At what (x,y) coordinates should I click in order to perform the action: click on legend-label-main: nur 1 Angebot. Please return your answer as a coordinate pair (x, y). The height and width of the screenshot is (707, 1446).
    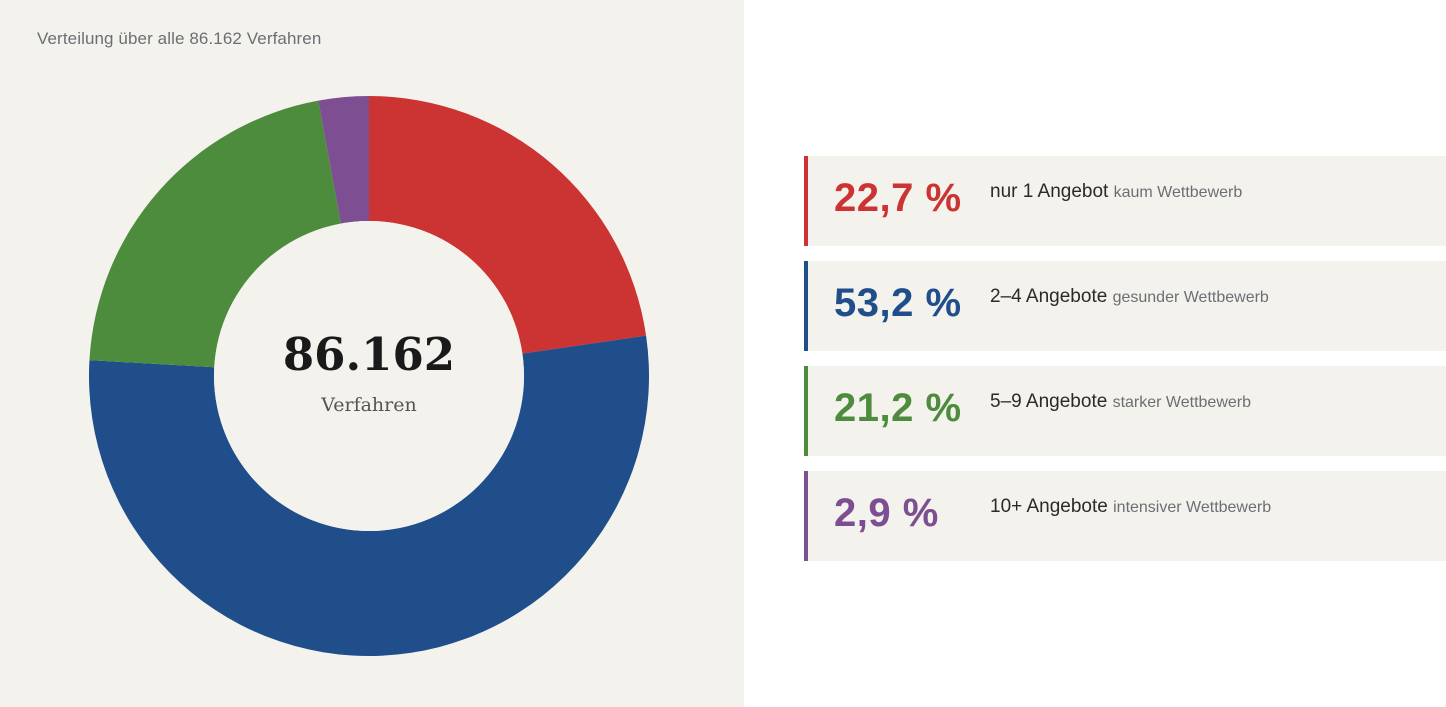
    Looking at the image, I should click on (1049, 191).